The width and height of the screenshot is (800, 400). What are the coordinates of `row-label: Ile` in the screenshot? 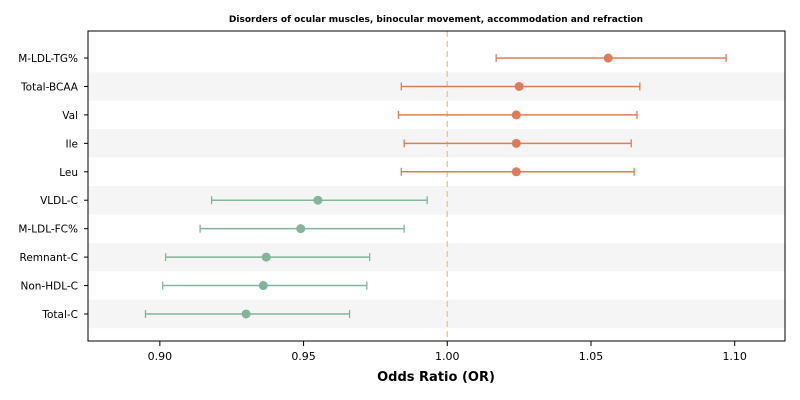 It's located at (72, 144).